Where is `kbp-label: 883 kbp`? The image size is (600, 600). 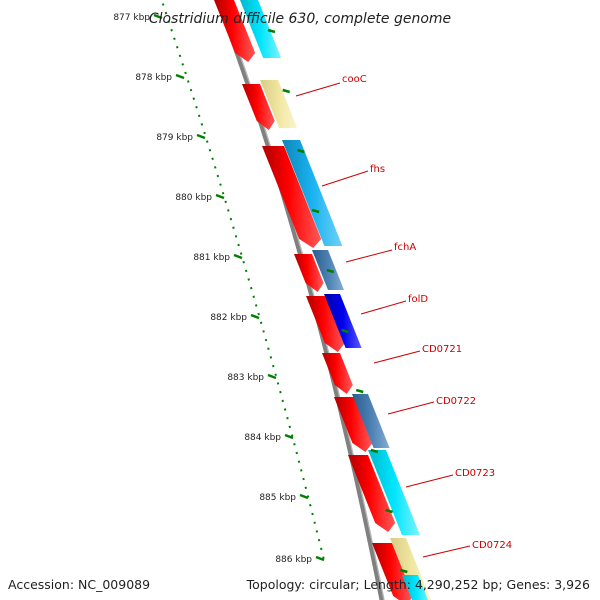
kbp-label: 883 kbp is located at coordinates (245, 378).